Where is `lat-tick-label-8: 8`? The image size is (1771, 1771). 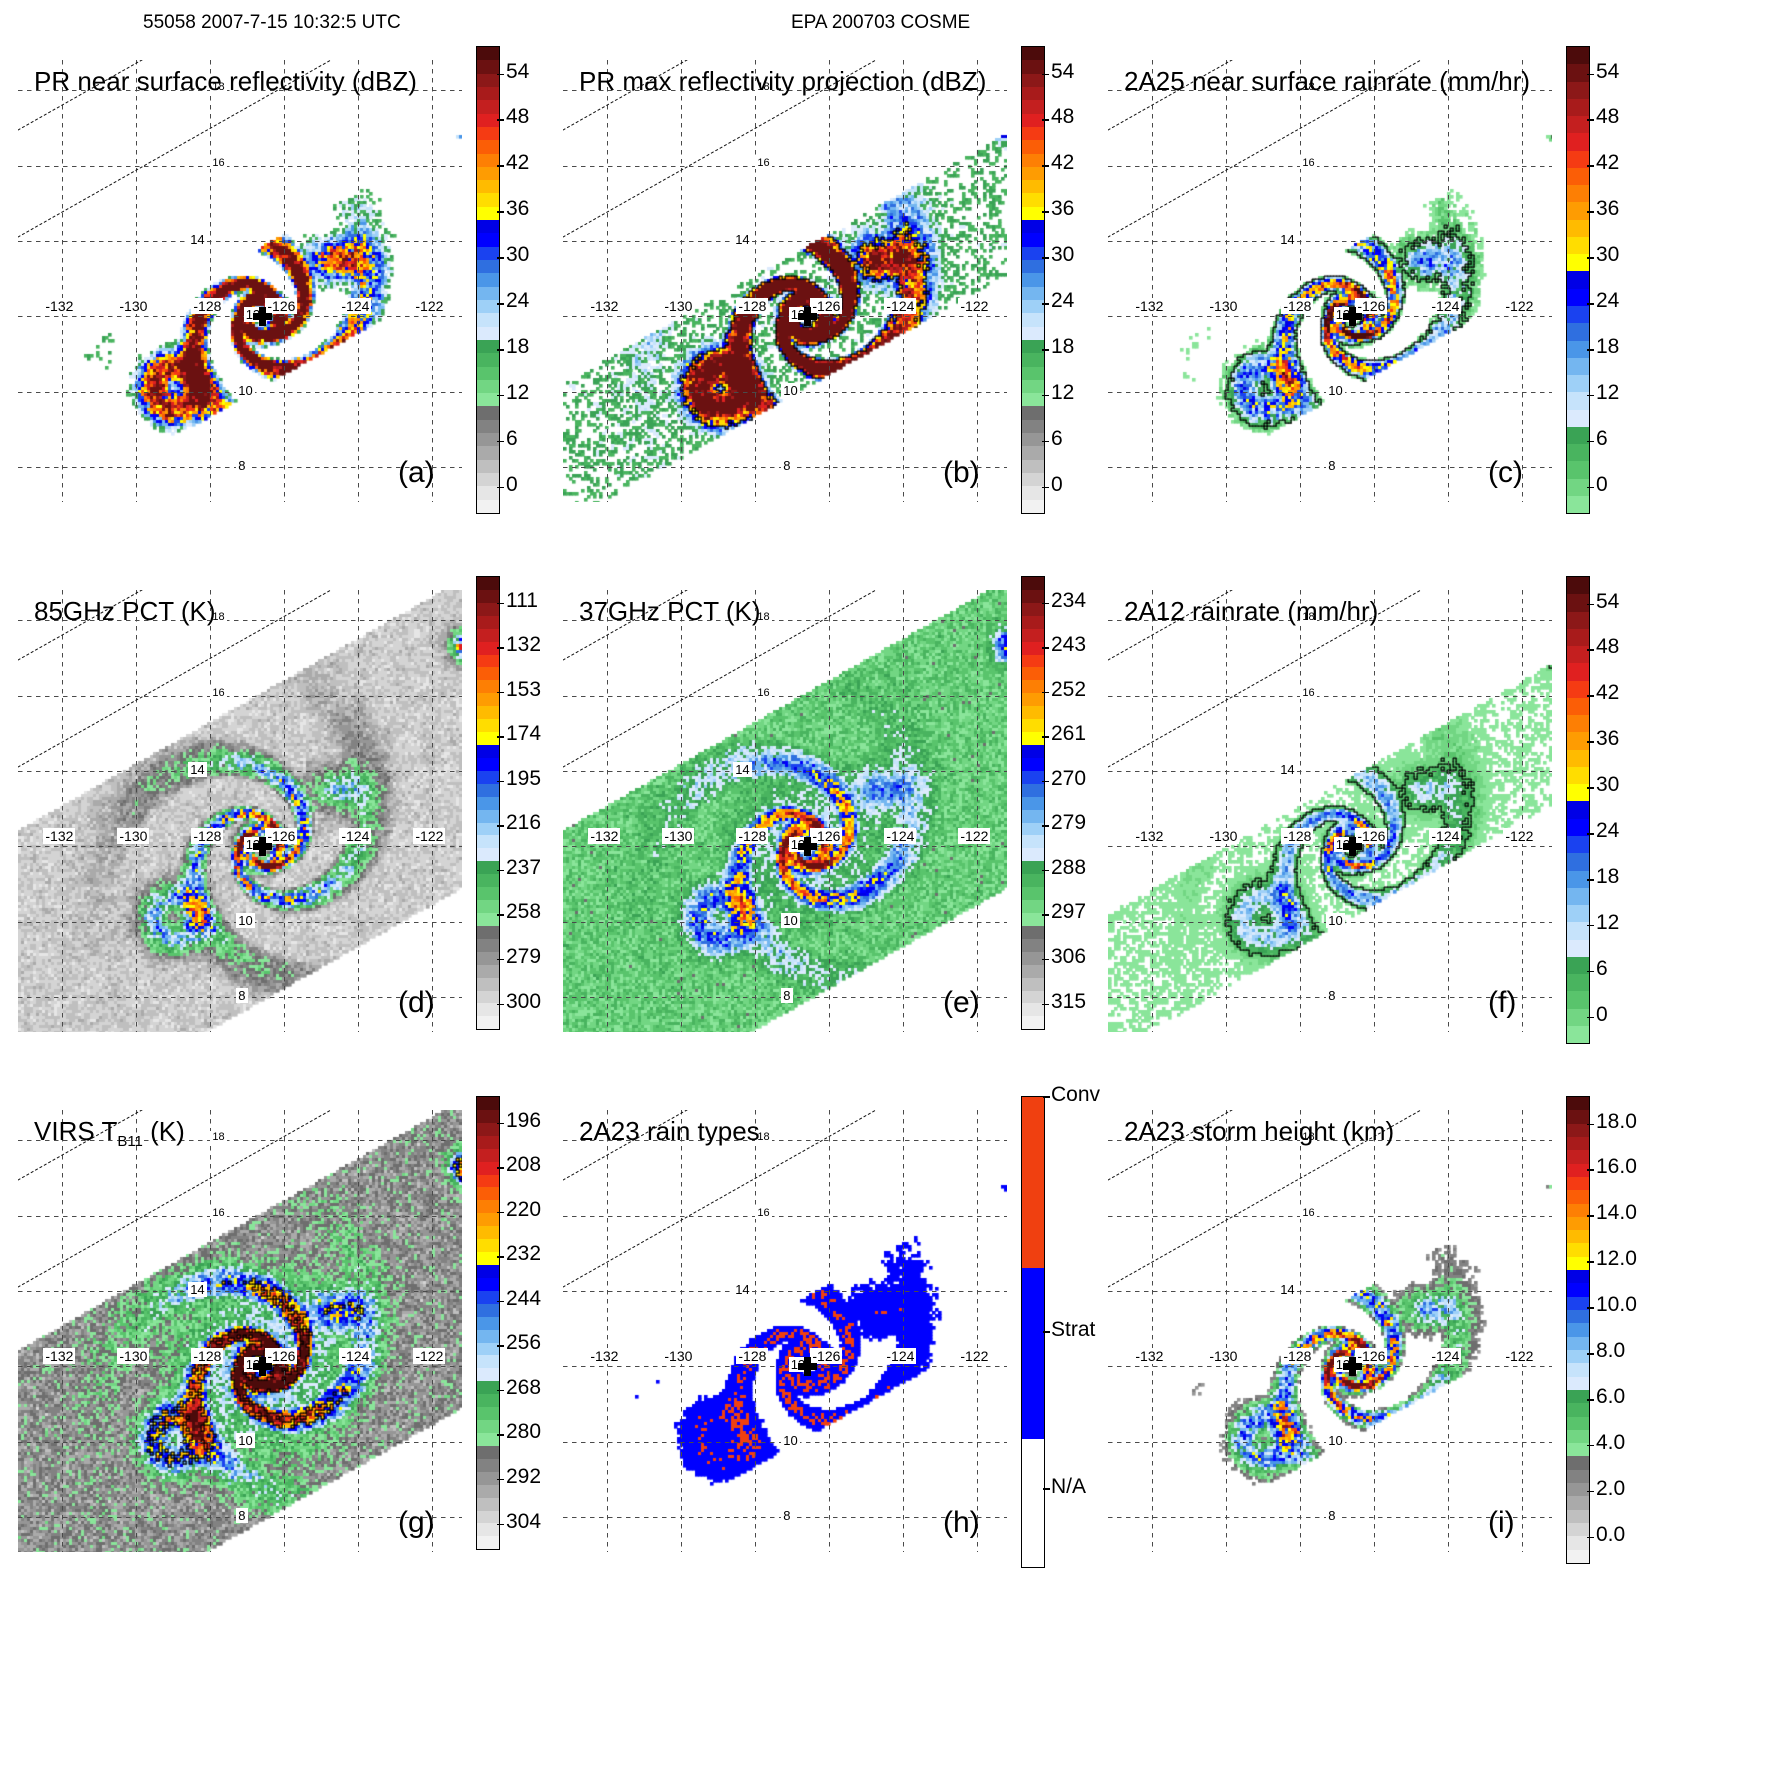 lat-tick-label-8: 8 is located at coordinates (1332, 996).